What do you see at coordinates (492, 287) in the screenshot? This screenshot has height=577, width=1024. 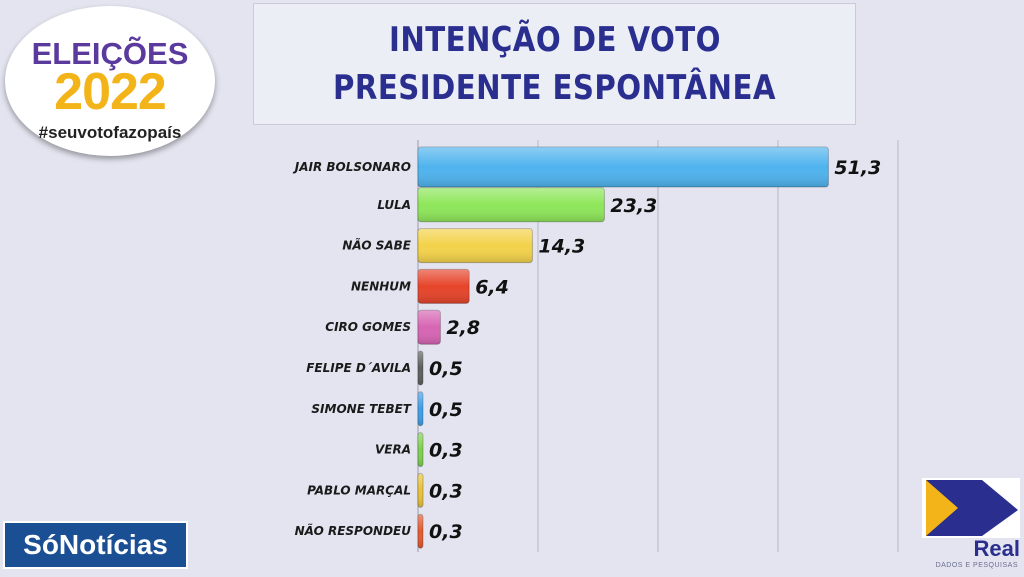 I see `value-label: 6,4` at bounding box center [492, 287].